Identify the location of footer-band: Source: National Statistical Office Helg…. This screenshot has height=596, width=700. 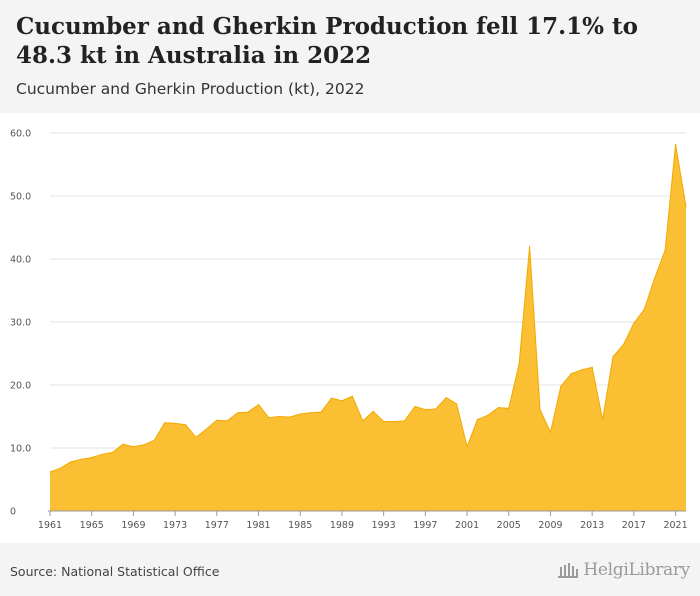
(350, 569).